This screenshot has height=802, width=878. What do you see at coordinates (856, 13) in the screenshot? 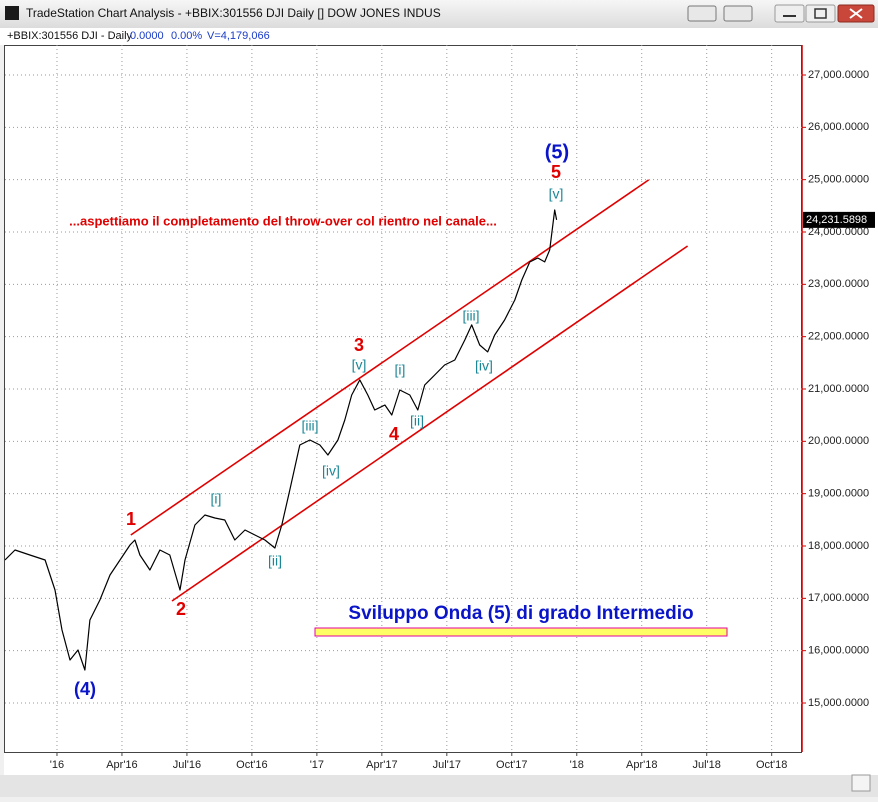
I see `close-icon` at bounding box center [856, 13].